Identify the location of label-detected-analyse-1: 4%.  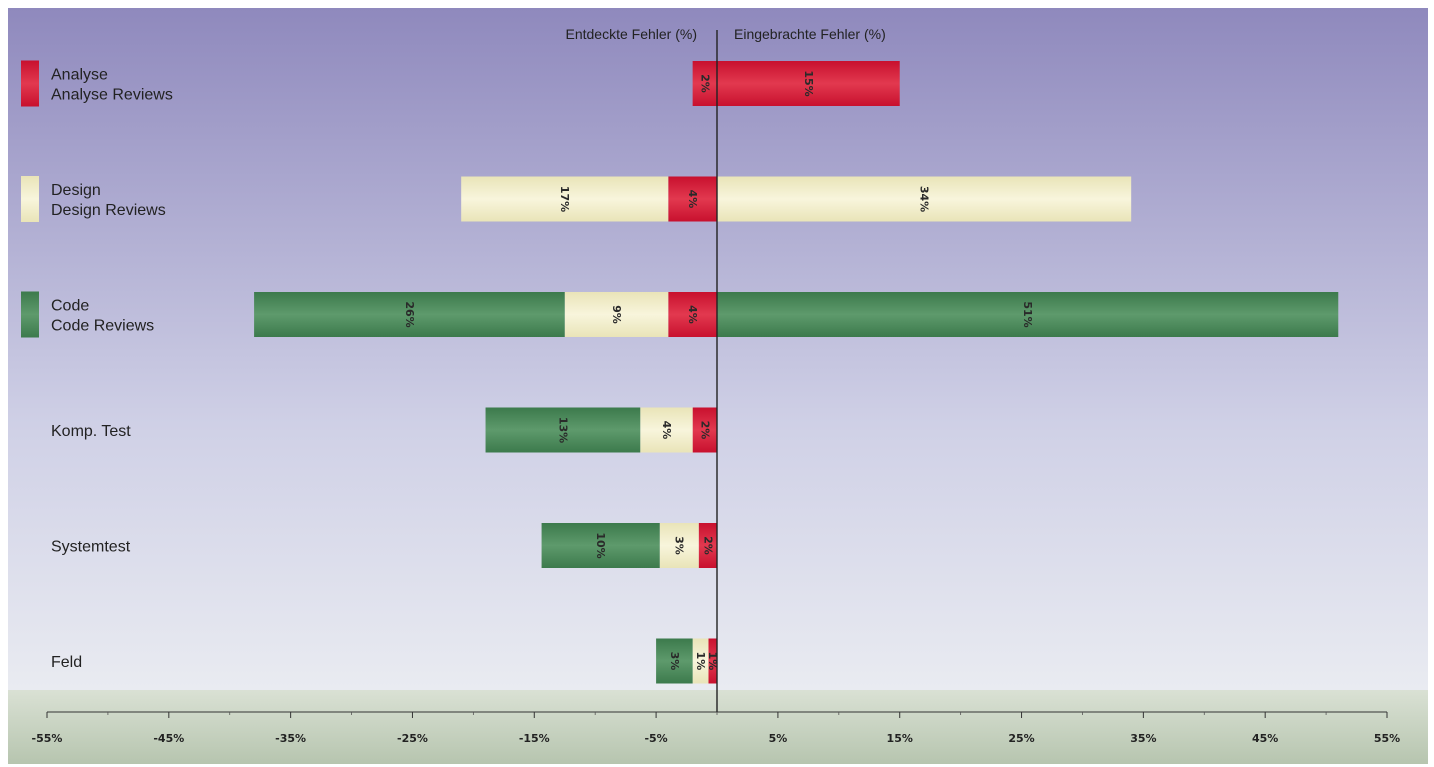
(692, 199).